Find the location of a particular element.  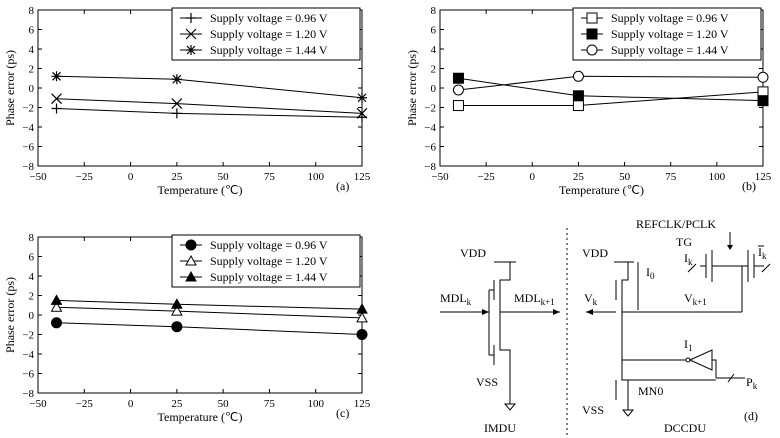

vk1-label: Vk+1 is located at coordinates (695, 299).